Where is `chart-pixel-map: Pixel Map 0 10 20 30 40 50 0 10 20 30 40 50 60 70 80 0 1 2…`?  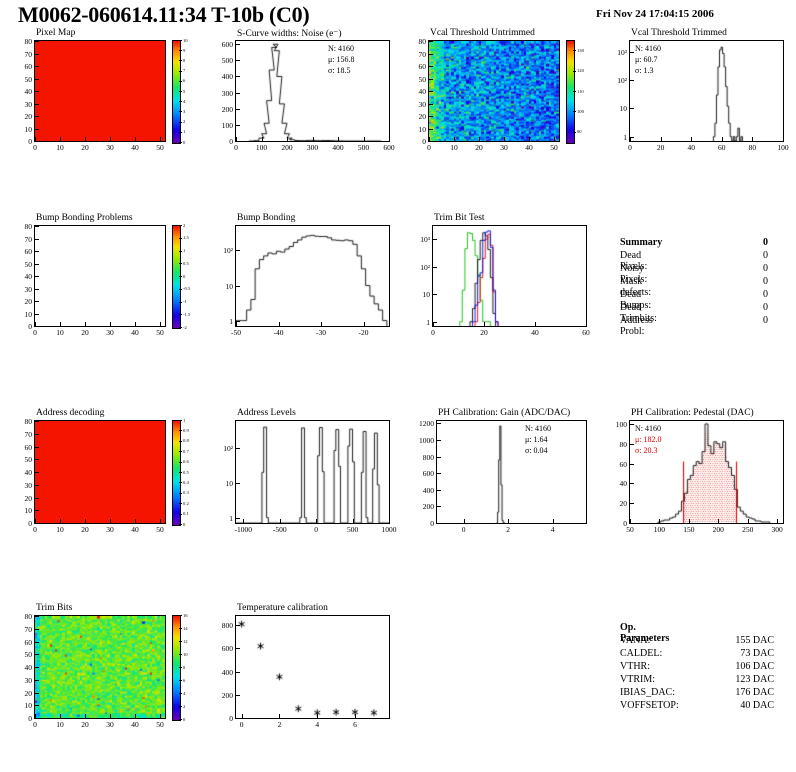 chart-pixel-map: Pixel Map 0 10 20 30 40 50 0 10 20 30 40 50 60 70 80 0 1 2… is located at coordinates (103, 93).